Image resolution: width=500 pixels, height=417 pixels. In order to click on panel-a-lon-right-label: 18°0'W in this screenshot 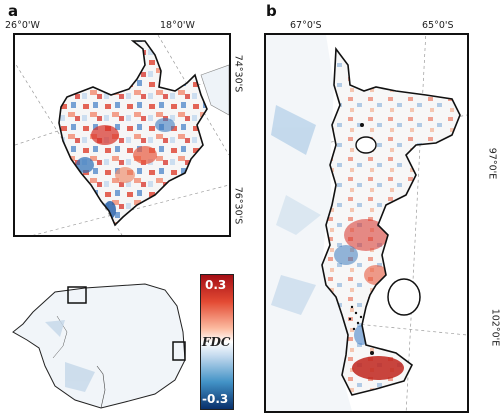, I will do `click(177, 25)`.